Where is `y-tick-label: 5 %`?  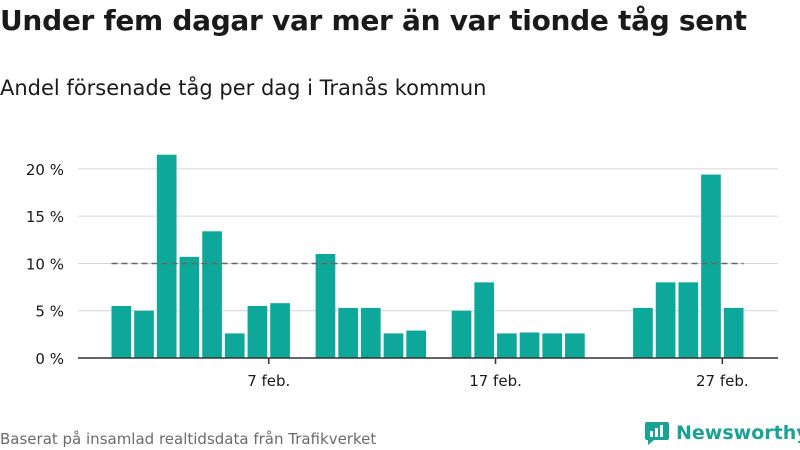
y-tick-label: 5 % is located at coordinates (49, 312).